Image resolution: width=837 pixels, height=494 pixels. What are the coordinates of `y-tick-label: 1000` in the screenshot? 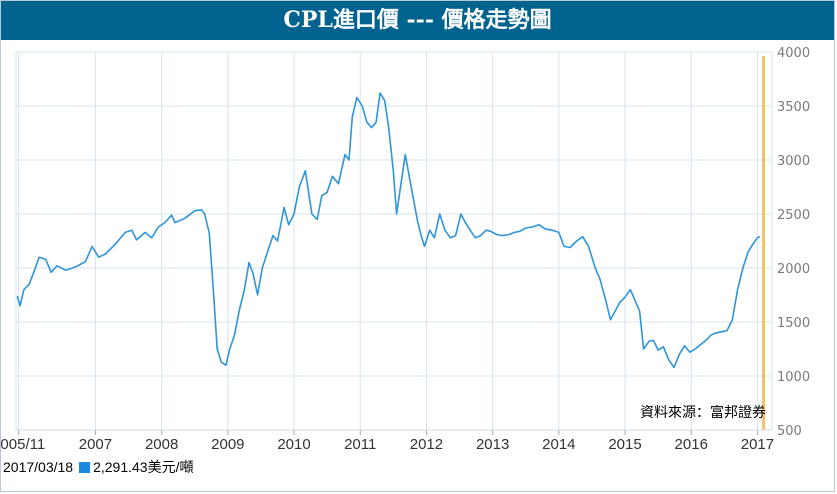 It's located at (793, 377).